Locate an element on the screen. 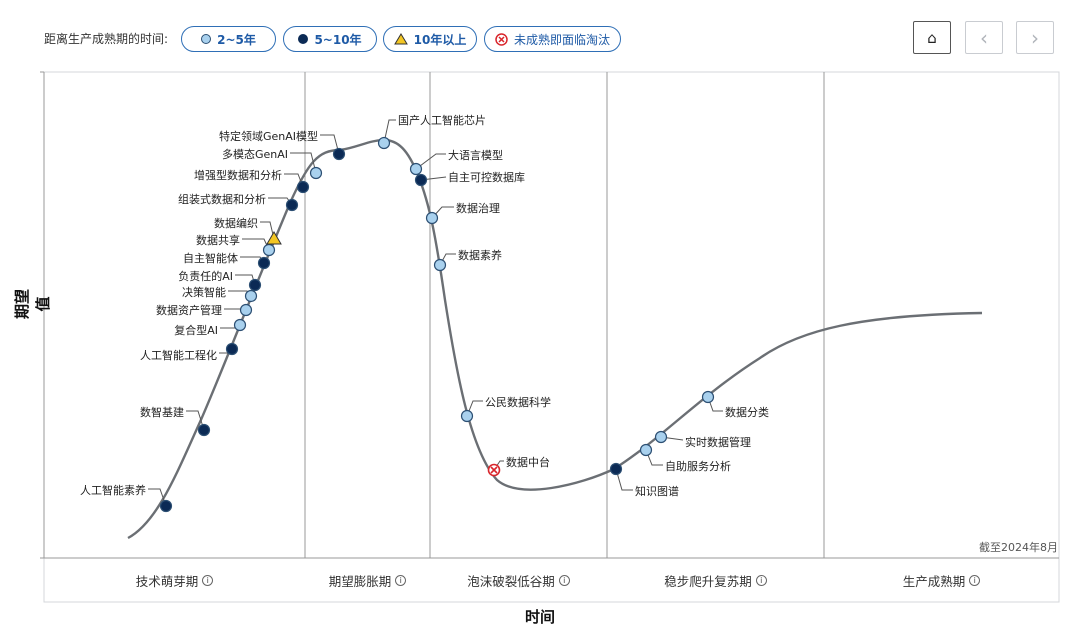  data-point-label: 国产人工智能芯片 is located at coordinates (442, 120).